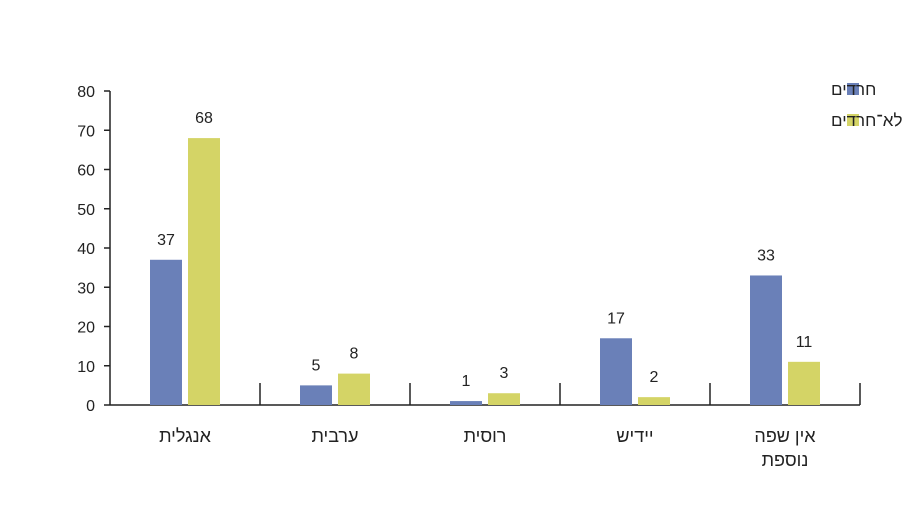 This screenshot has width=908, height=524. I want to click on x-category-label: אין שפה, so click(785, 436).